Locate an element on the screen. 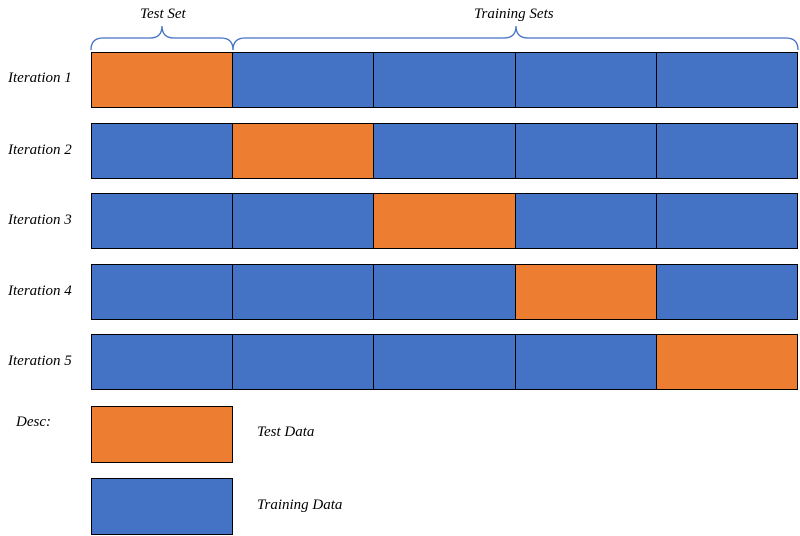 The height and width of the screenshot is (536, 800). legend-title: Desc: is located at coordinates (33, 422).